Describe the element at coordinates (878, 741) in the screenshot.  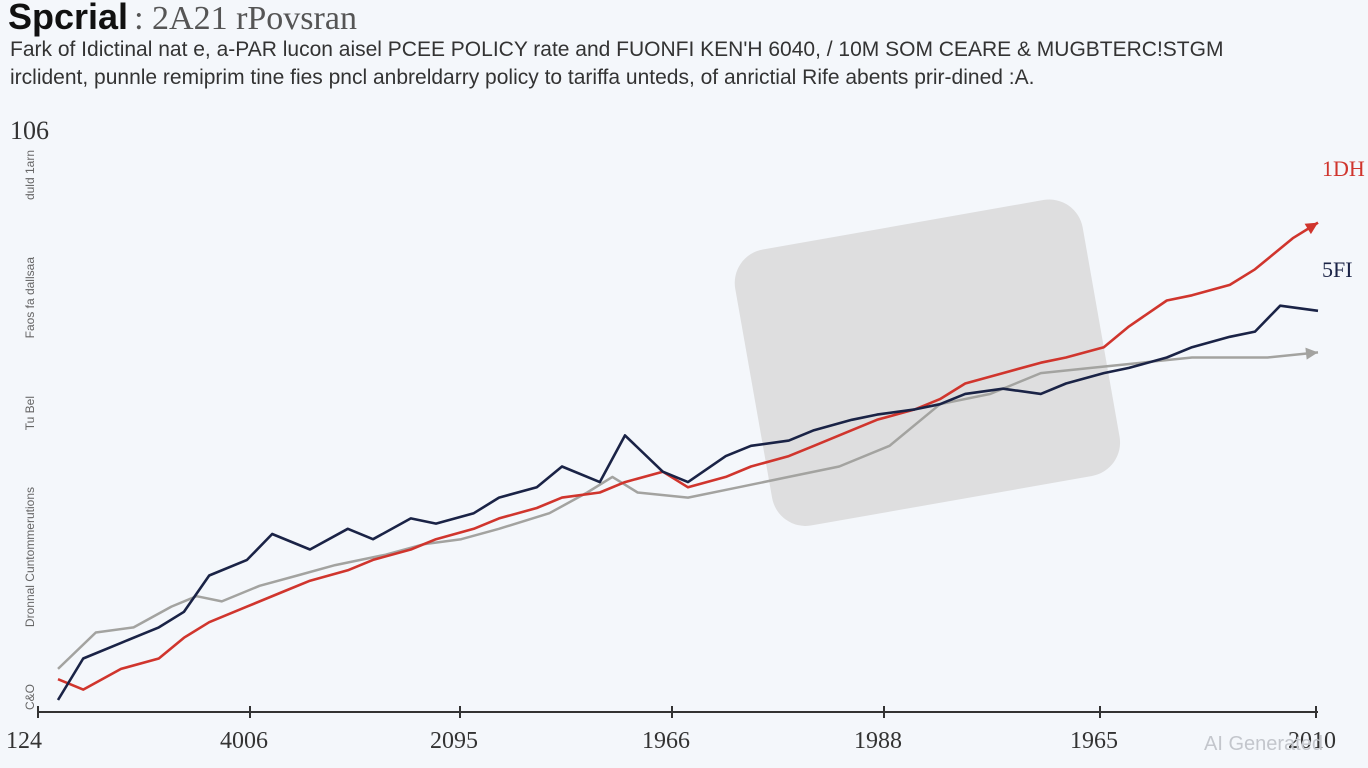
I see `x-tick-label: 1988` at that location.